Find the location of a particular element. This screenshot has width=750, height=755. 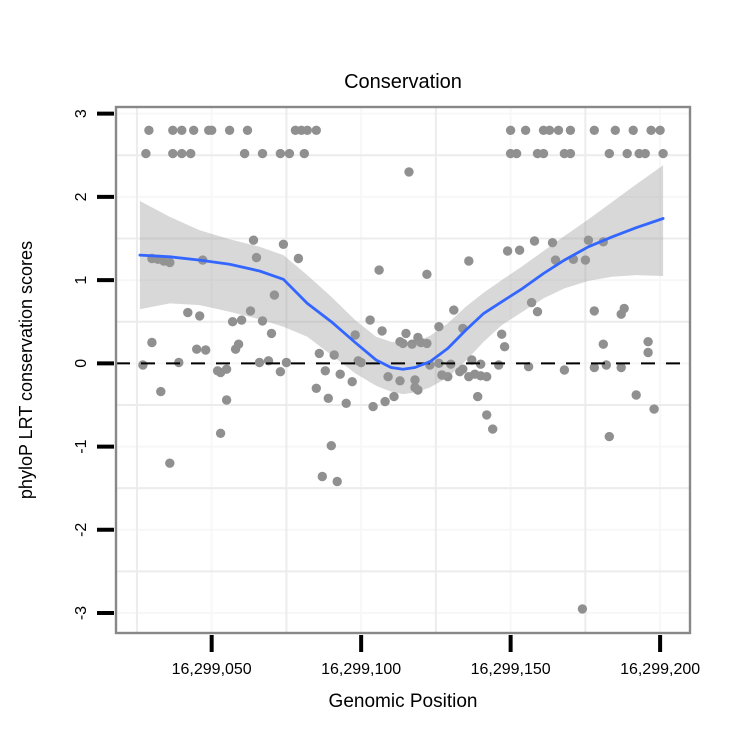

y-tick-label: -1 is located at coordinates (81, 446).